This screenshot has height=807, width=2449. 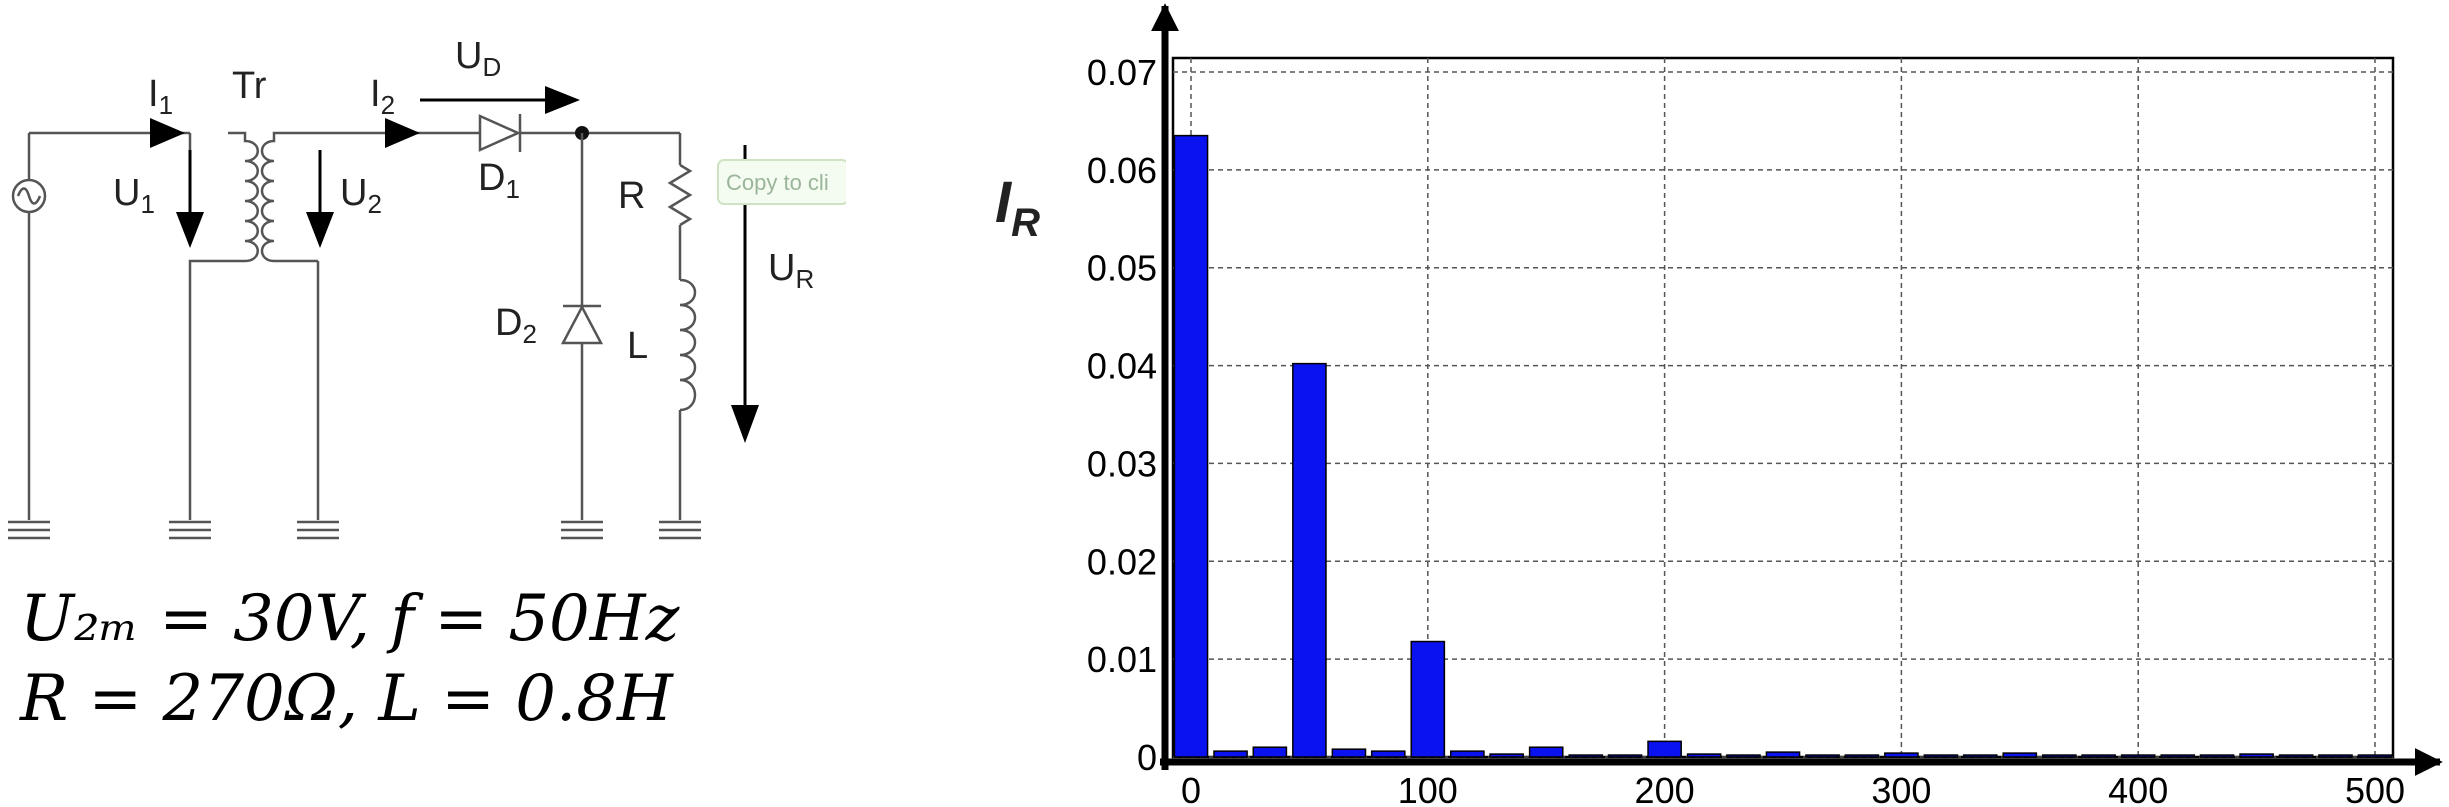 What do you see at coordinates (1122, 463) in the screenshot?
I see `y-tick-label: 0.03` at bounding box center [1122, 463].